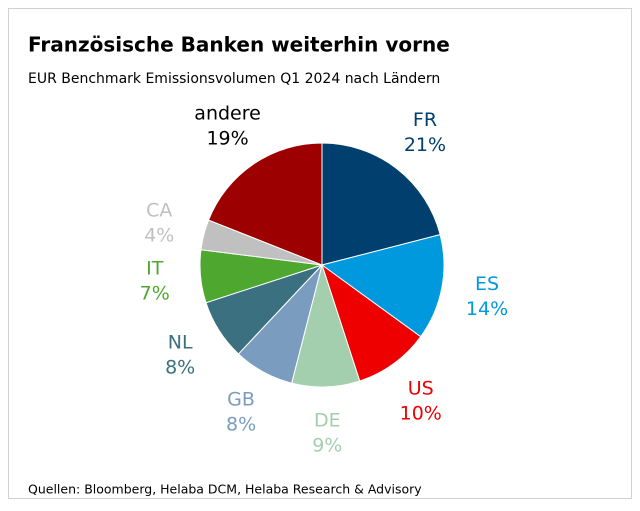 This screenshot has height=511, width=640. Describe the element at coordinates (421, 388) in the screenshot. I see `slice-category-label: US` at that location.